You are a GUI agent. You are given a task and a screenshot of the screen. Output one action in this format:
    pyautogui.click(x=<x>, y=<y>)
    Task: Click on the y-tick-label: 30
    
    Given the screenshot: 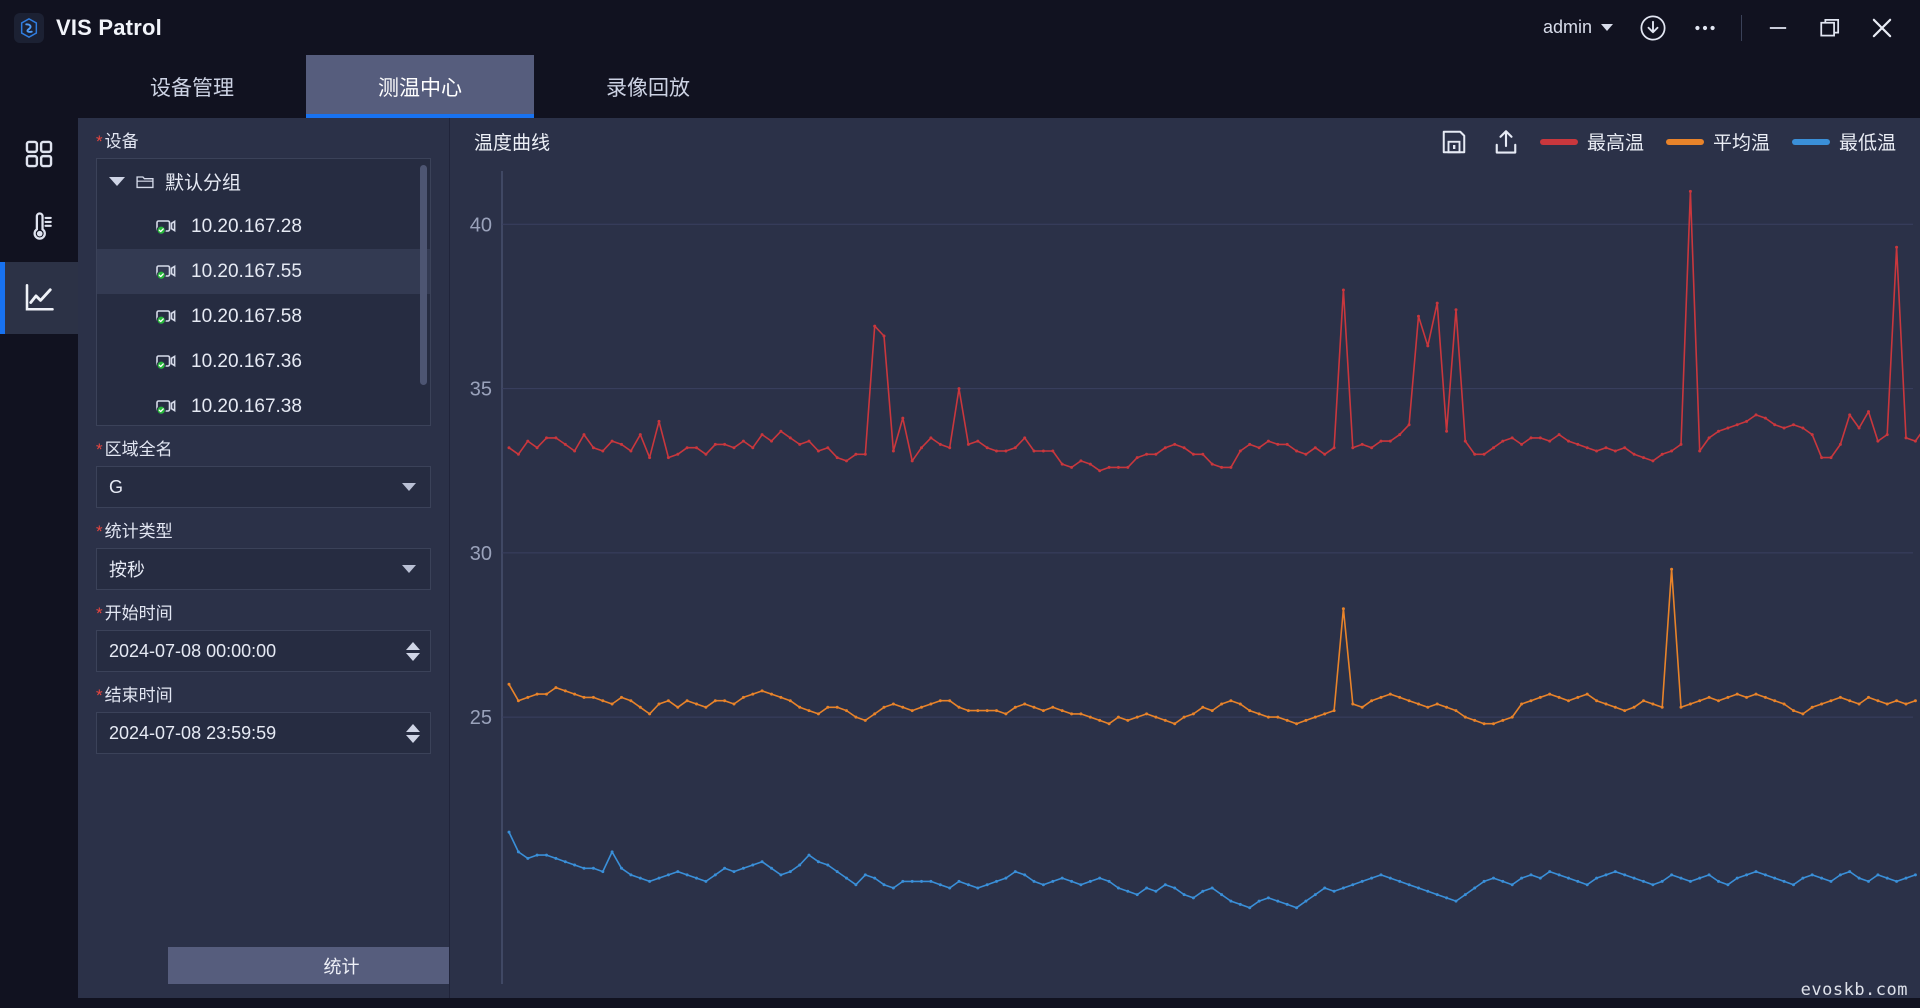 What is the action you would take?
    pyautogui.click(x=481, y=554)
    